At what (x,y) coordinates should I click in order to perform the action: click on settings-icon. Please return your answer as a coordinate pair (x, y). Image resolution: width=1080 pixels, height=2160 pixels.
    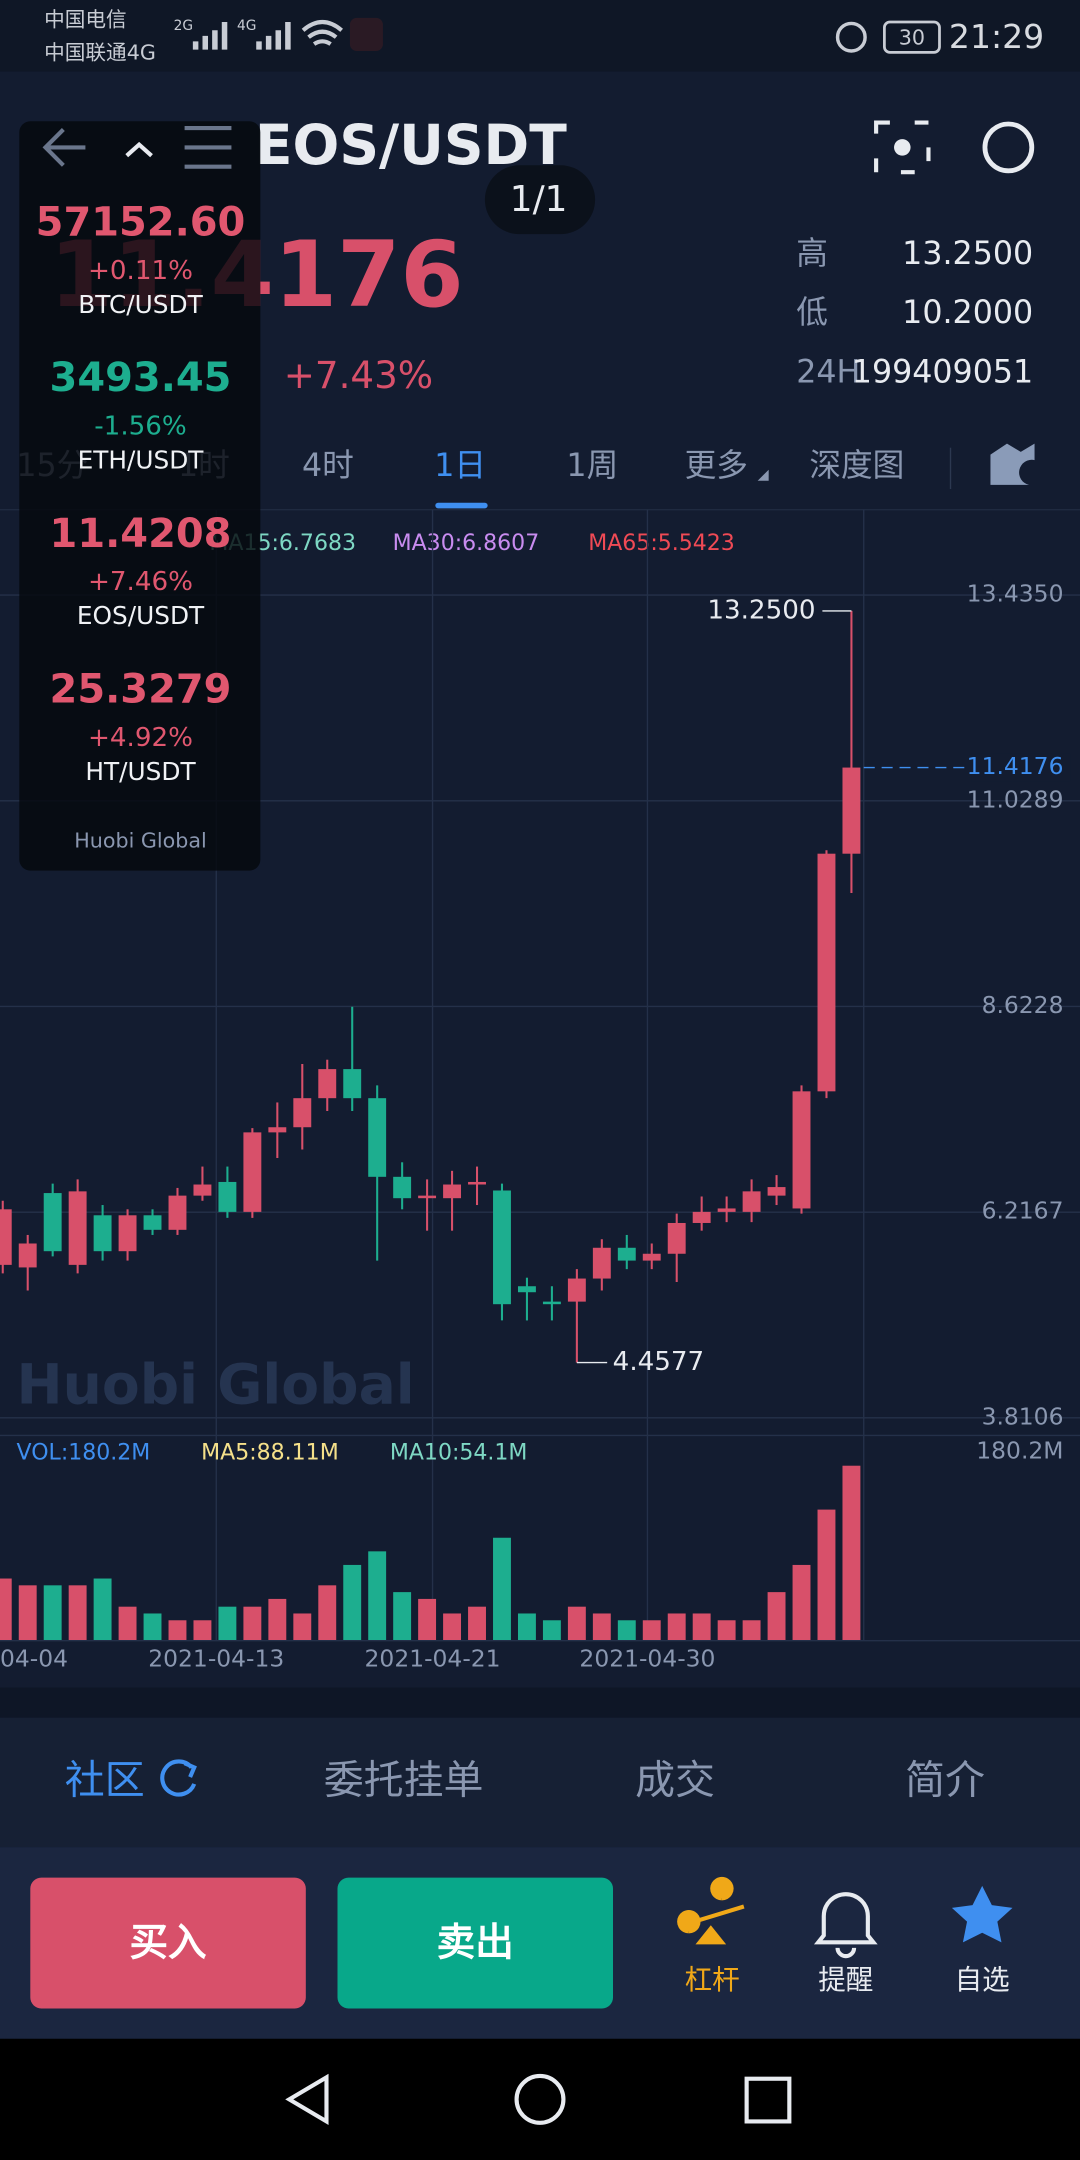
    Looking at the image, I should click on (1012, 464).